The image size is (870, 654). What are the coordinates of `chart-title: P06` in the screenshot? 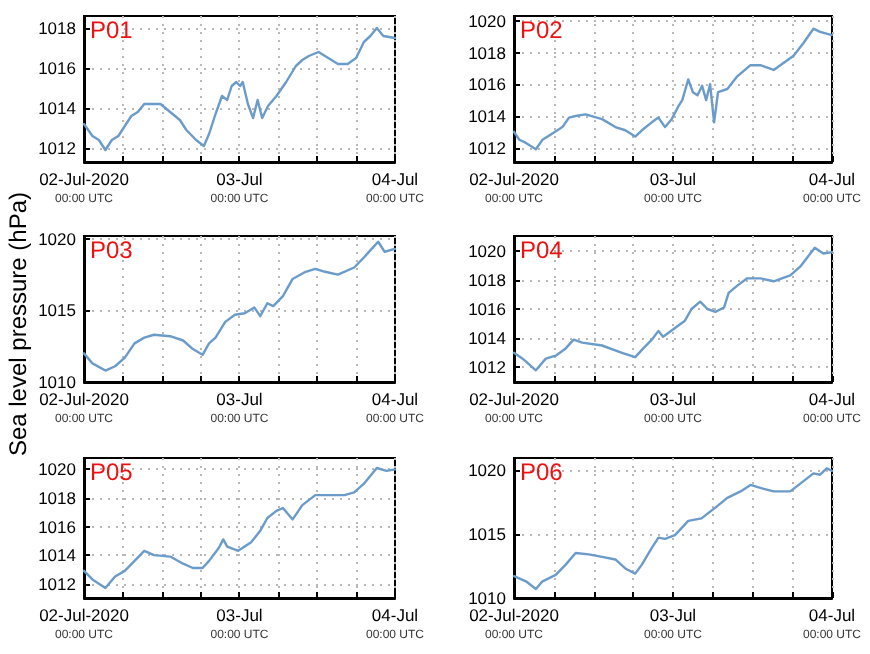 It's located at (542, 472).